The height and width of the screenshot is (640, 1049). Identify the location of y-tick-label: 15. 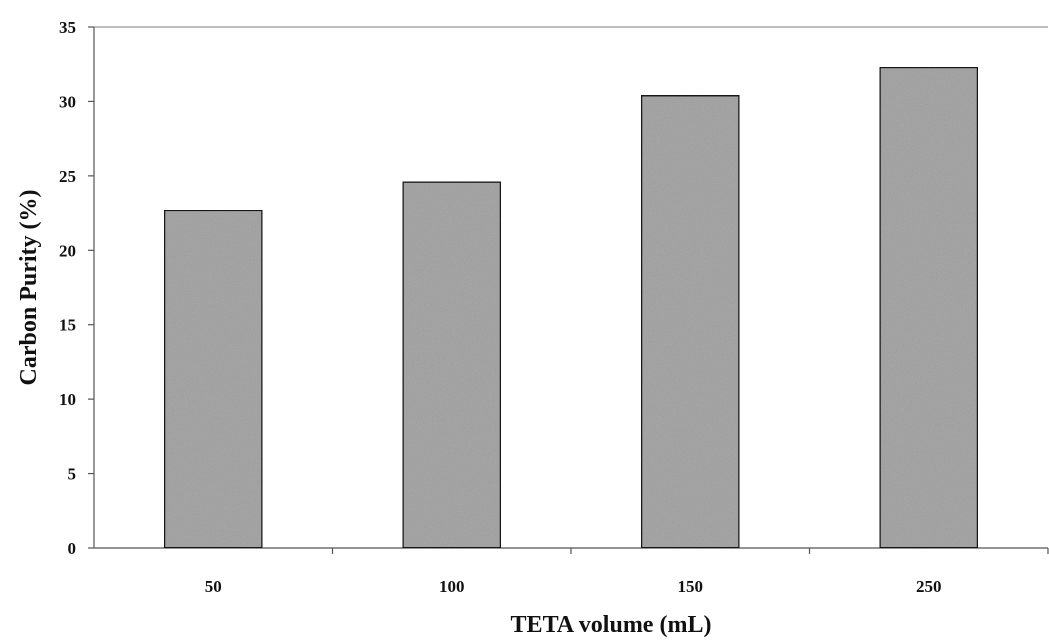
(67, 325).